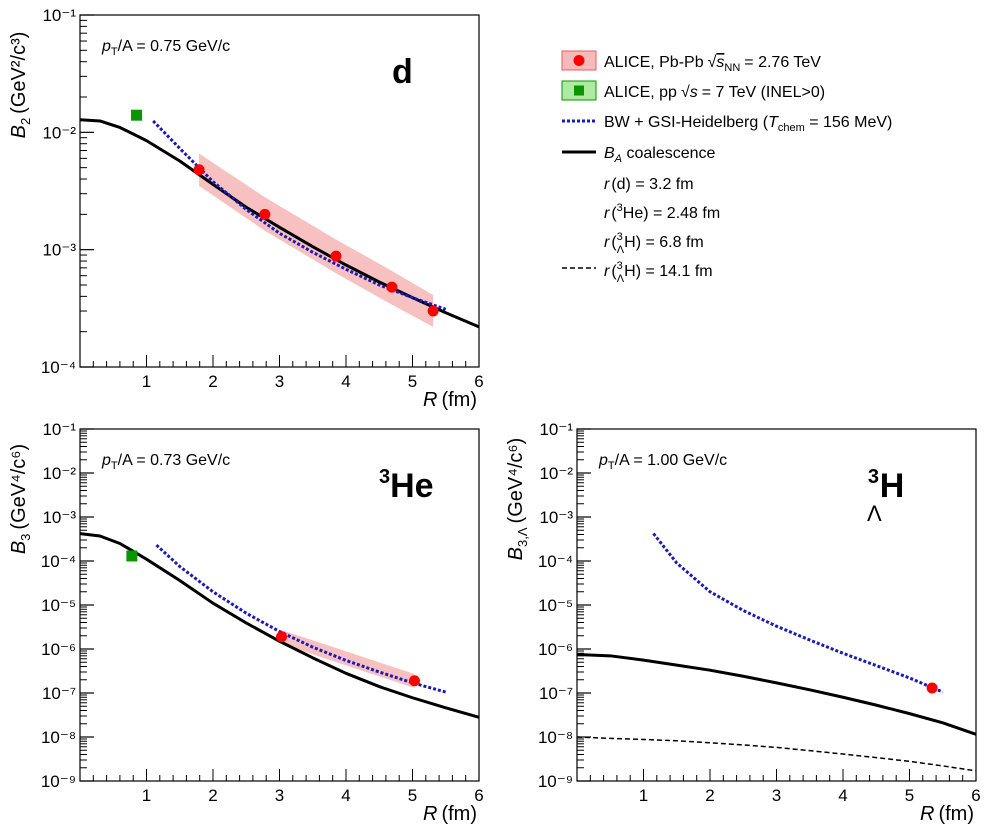  Describe the element at coordinates (662, 462) in the screenshot. I see `pt-annotation: pT/A = 1.00 GeV/c` at that location.